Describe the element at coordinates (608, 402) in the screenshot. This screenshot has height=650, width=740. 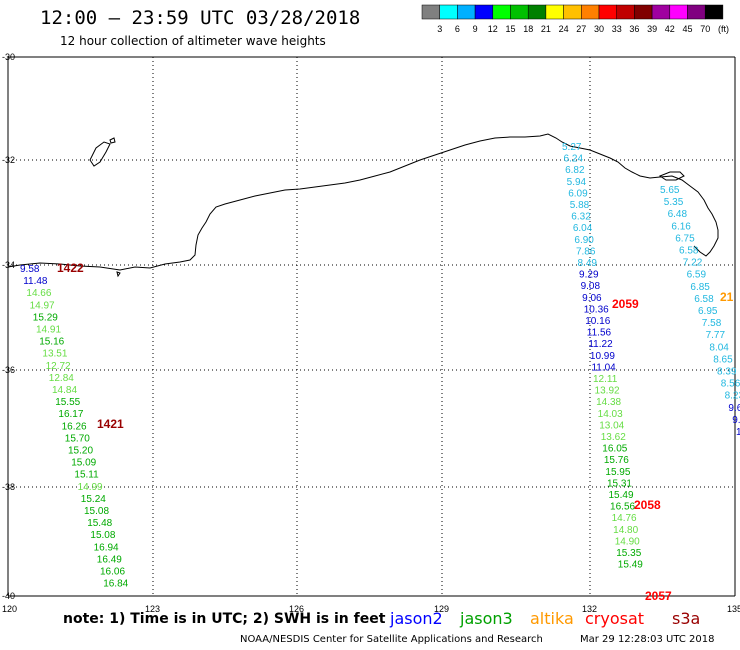
I see `swh-value: 14.38` at that location.